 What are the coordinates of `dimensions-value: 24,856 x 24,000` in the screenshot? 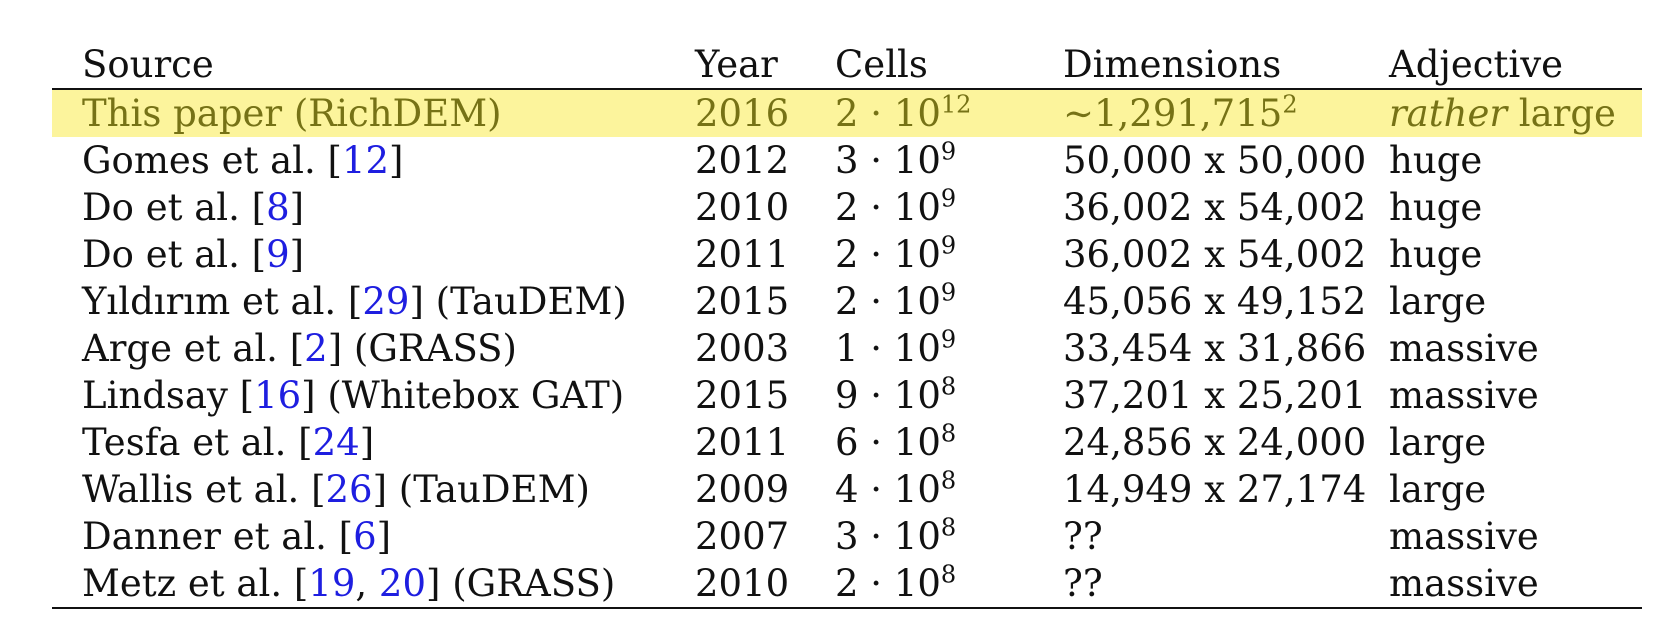 It's located at (1215, 442).